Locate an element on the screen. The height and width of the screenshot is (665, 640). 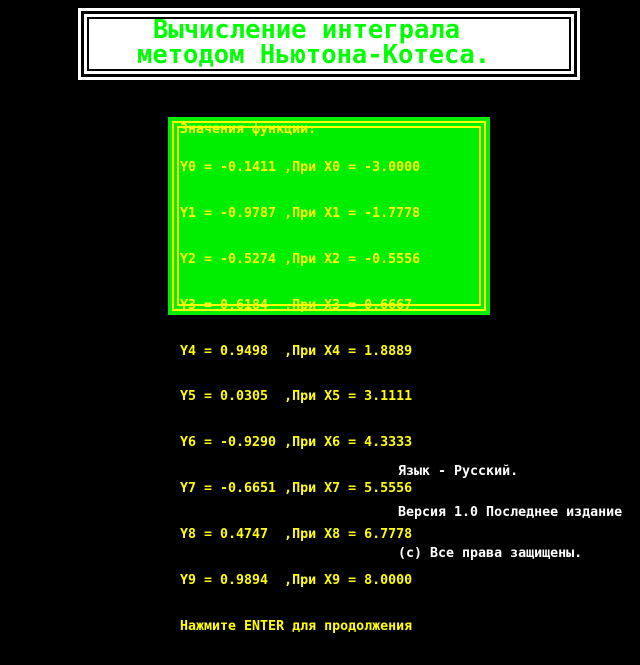
enter-prompt: Нажмите ENTER для продолжения is located at coordinates (296, 626).